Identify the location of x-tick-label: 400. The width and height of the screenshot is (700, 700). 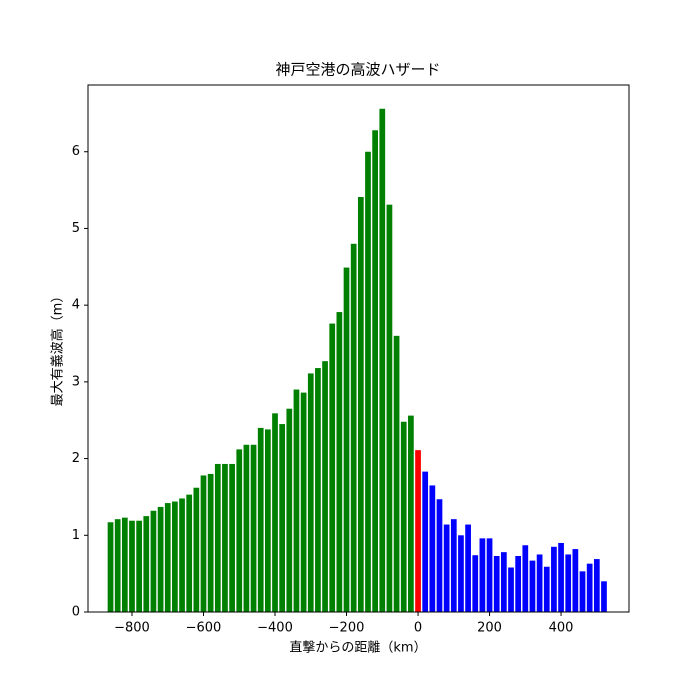
(561, 628).